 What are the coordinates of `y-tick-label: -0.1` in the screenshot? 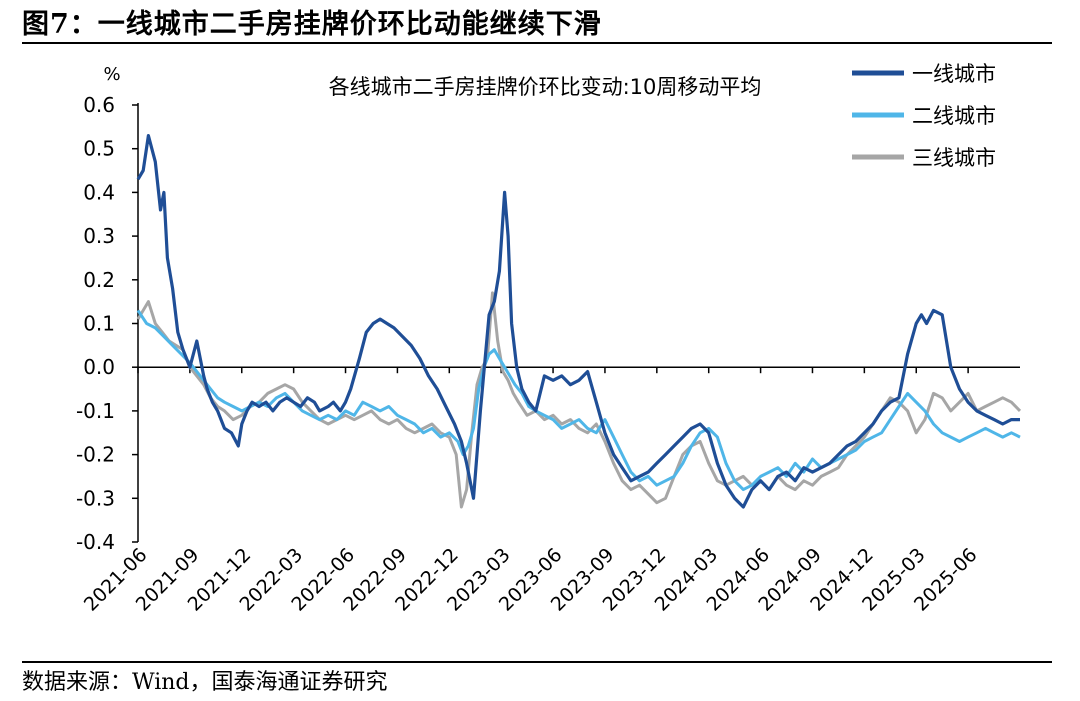 It's located at (95, 411).